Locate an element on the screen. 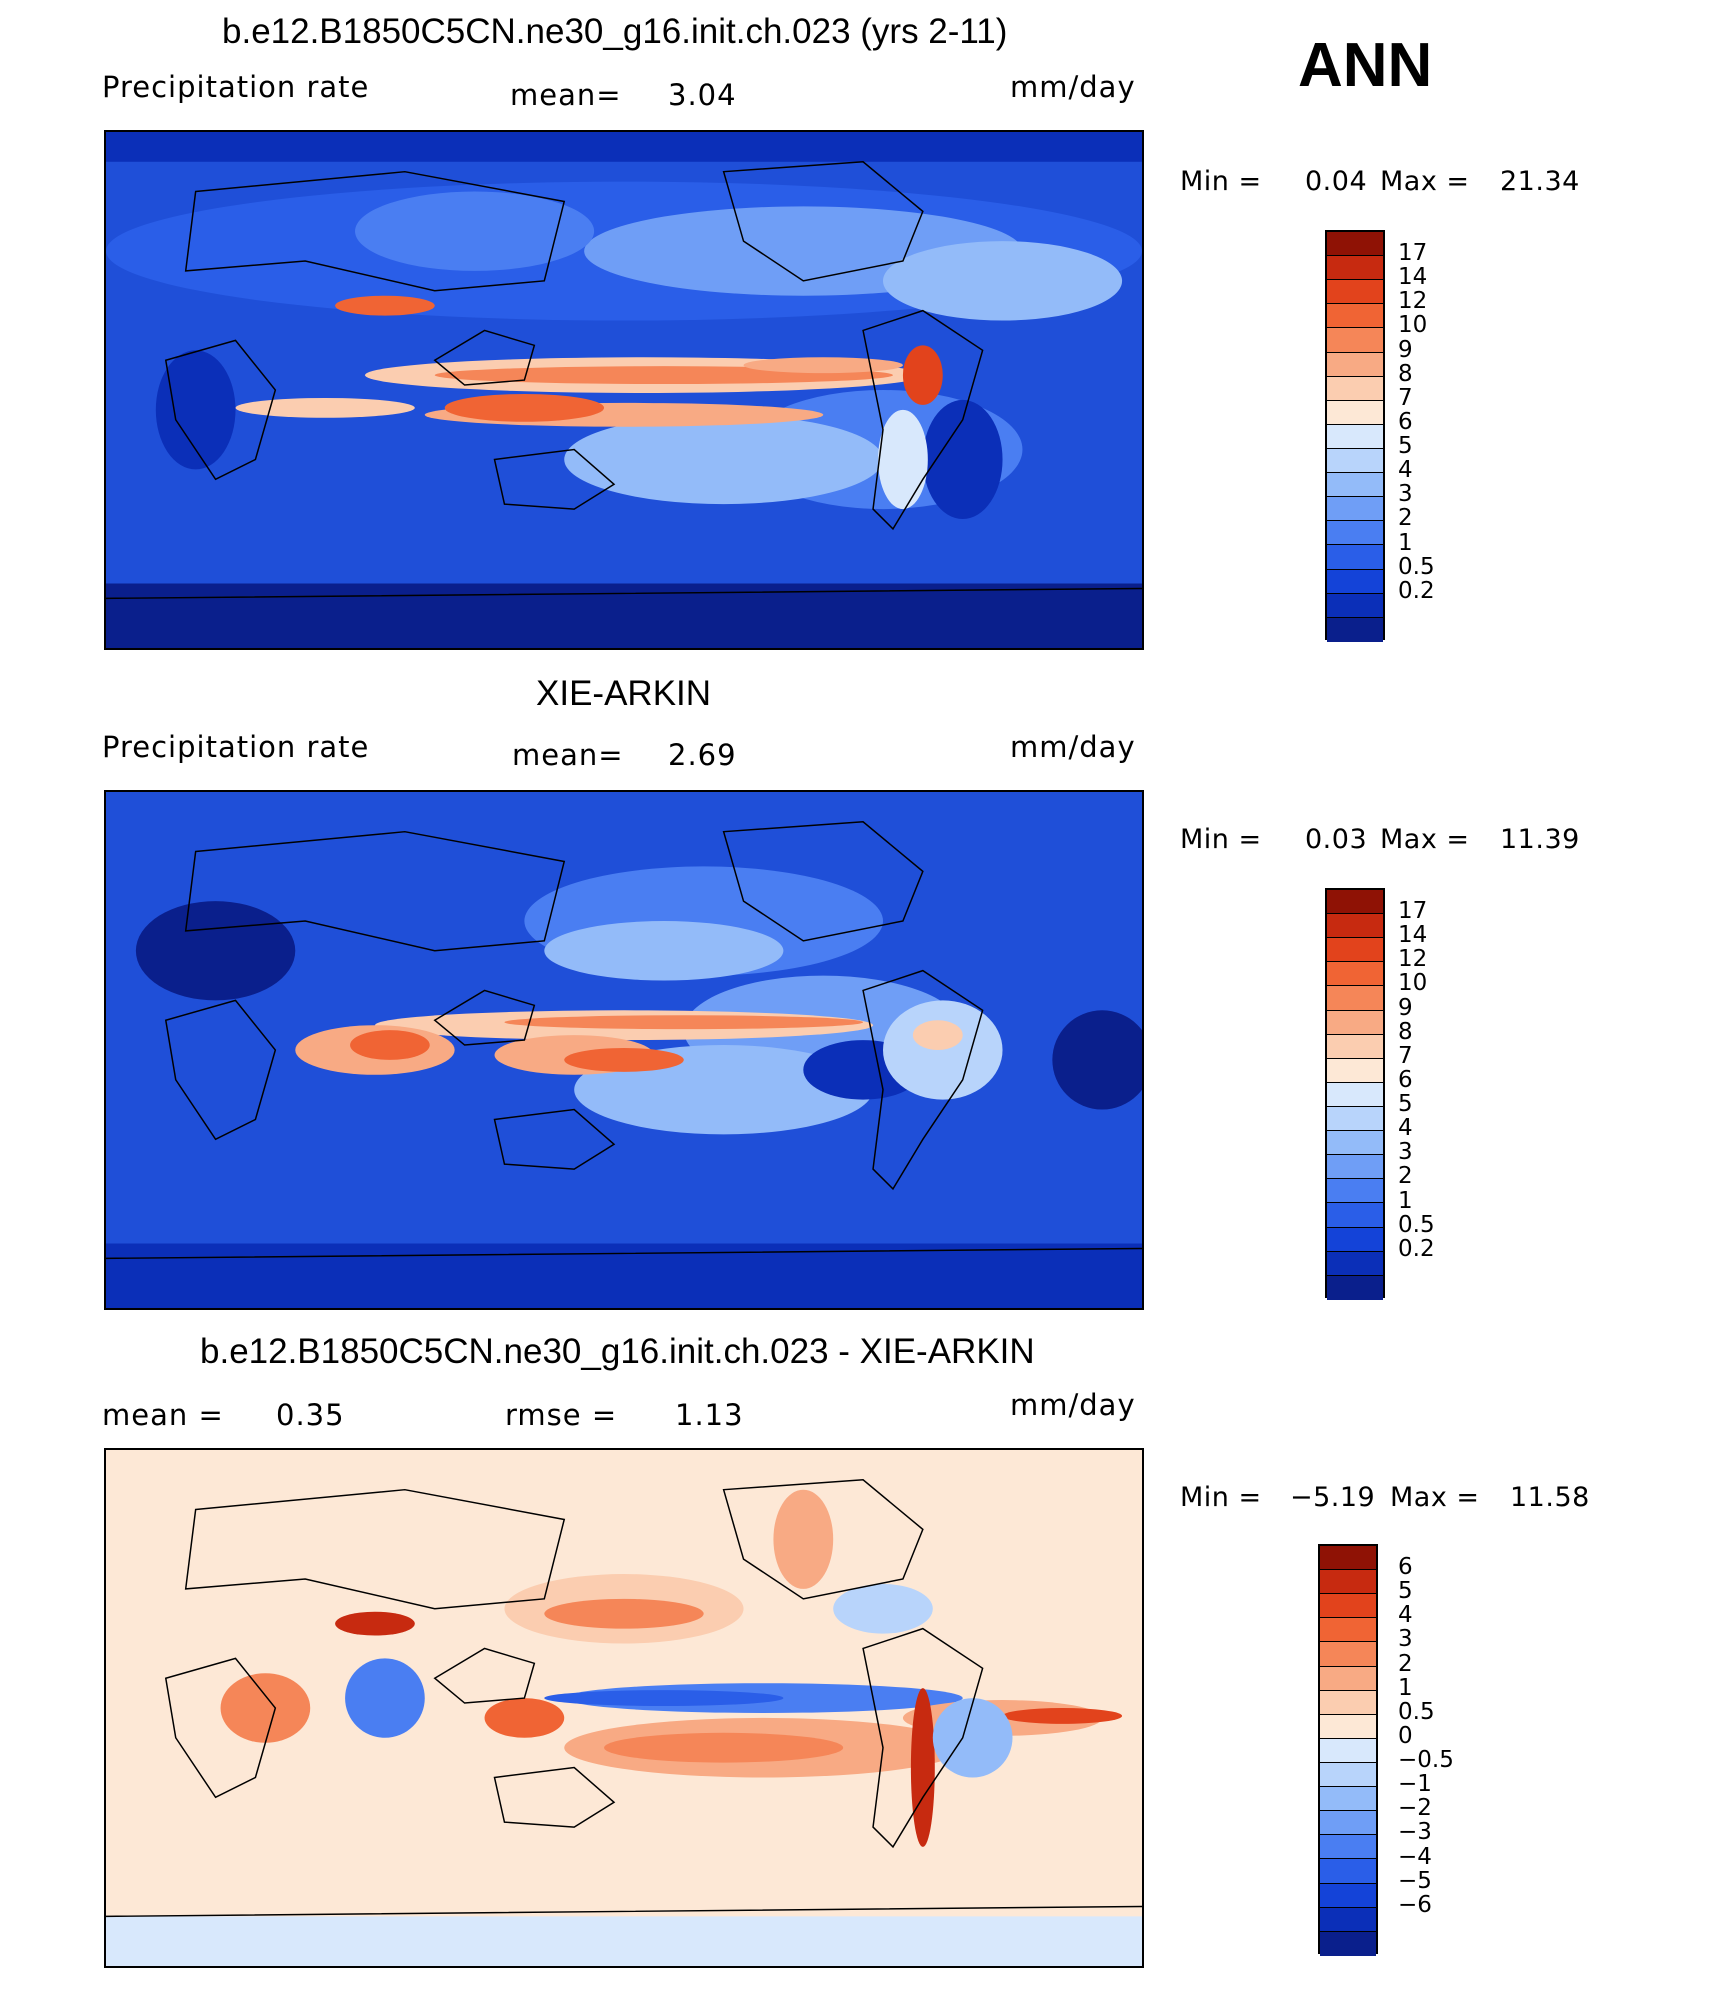 The height and width of the screenshot is (1991, 1710). season-label: ANN is located at coordinates (1365, 65).